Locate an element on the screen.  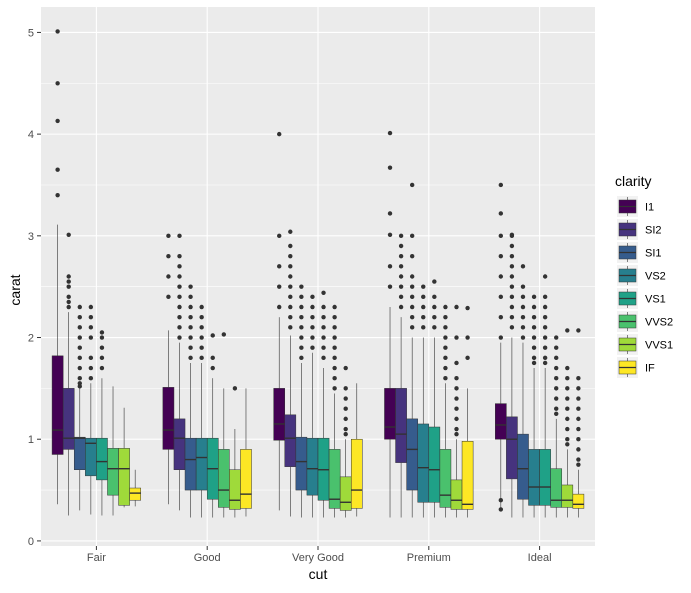
legend-label: VVS1 is located at coordinates (659, 346).